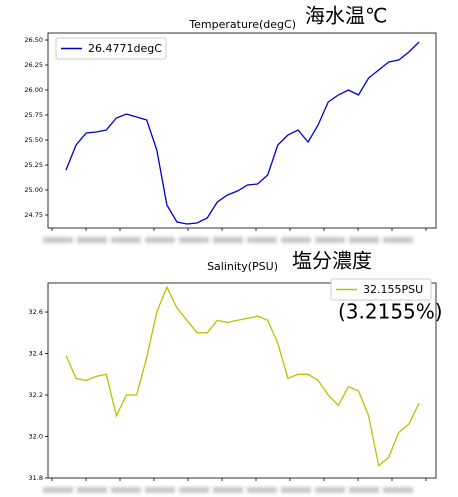  What do you see at coordinates (33, 90) in the screenshot?
I see `y-tick-label: 26.00` at bounding box center [33, 90].